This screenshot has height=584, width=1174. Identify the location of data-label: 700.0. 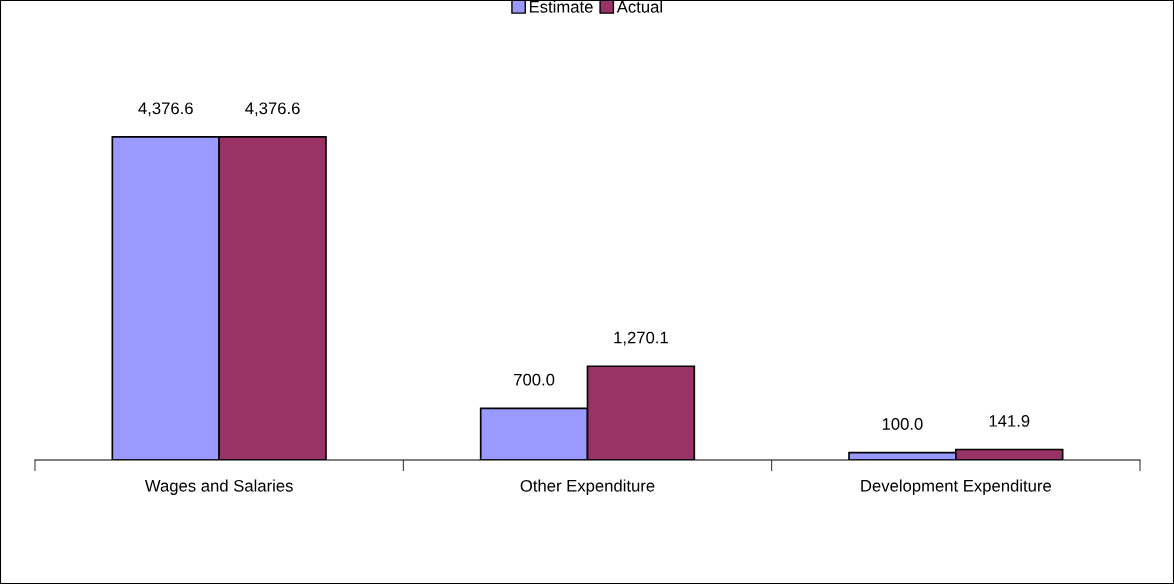
(534, 379).